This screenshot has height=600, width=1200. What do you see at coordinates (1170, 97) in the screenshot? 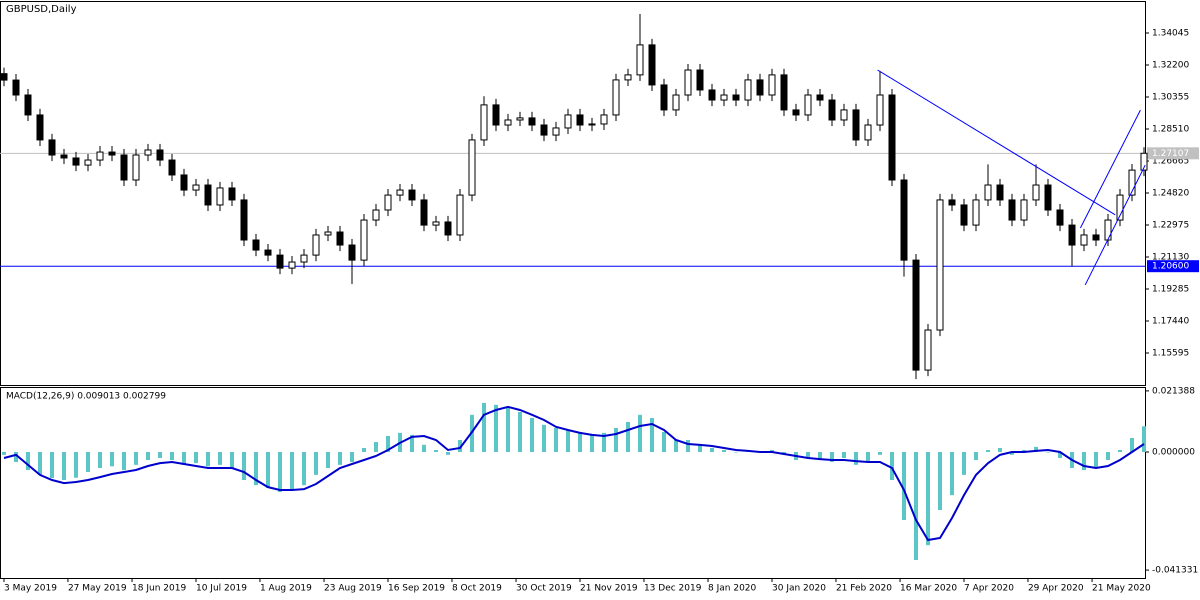
I see `y-tick-label: 1.30355` at bounding box center [1170, 97].